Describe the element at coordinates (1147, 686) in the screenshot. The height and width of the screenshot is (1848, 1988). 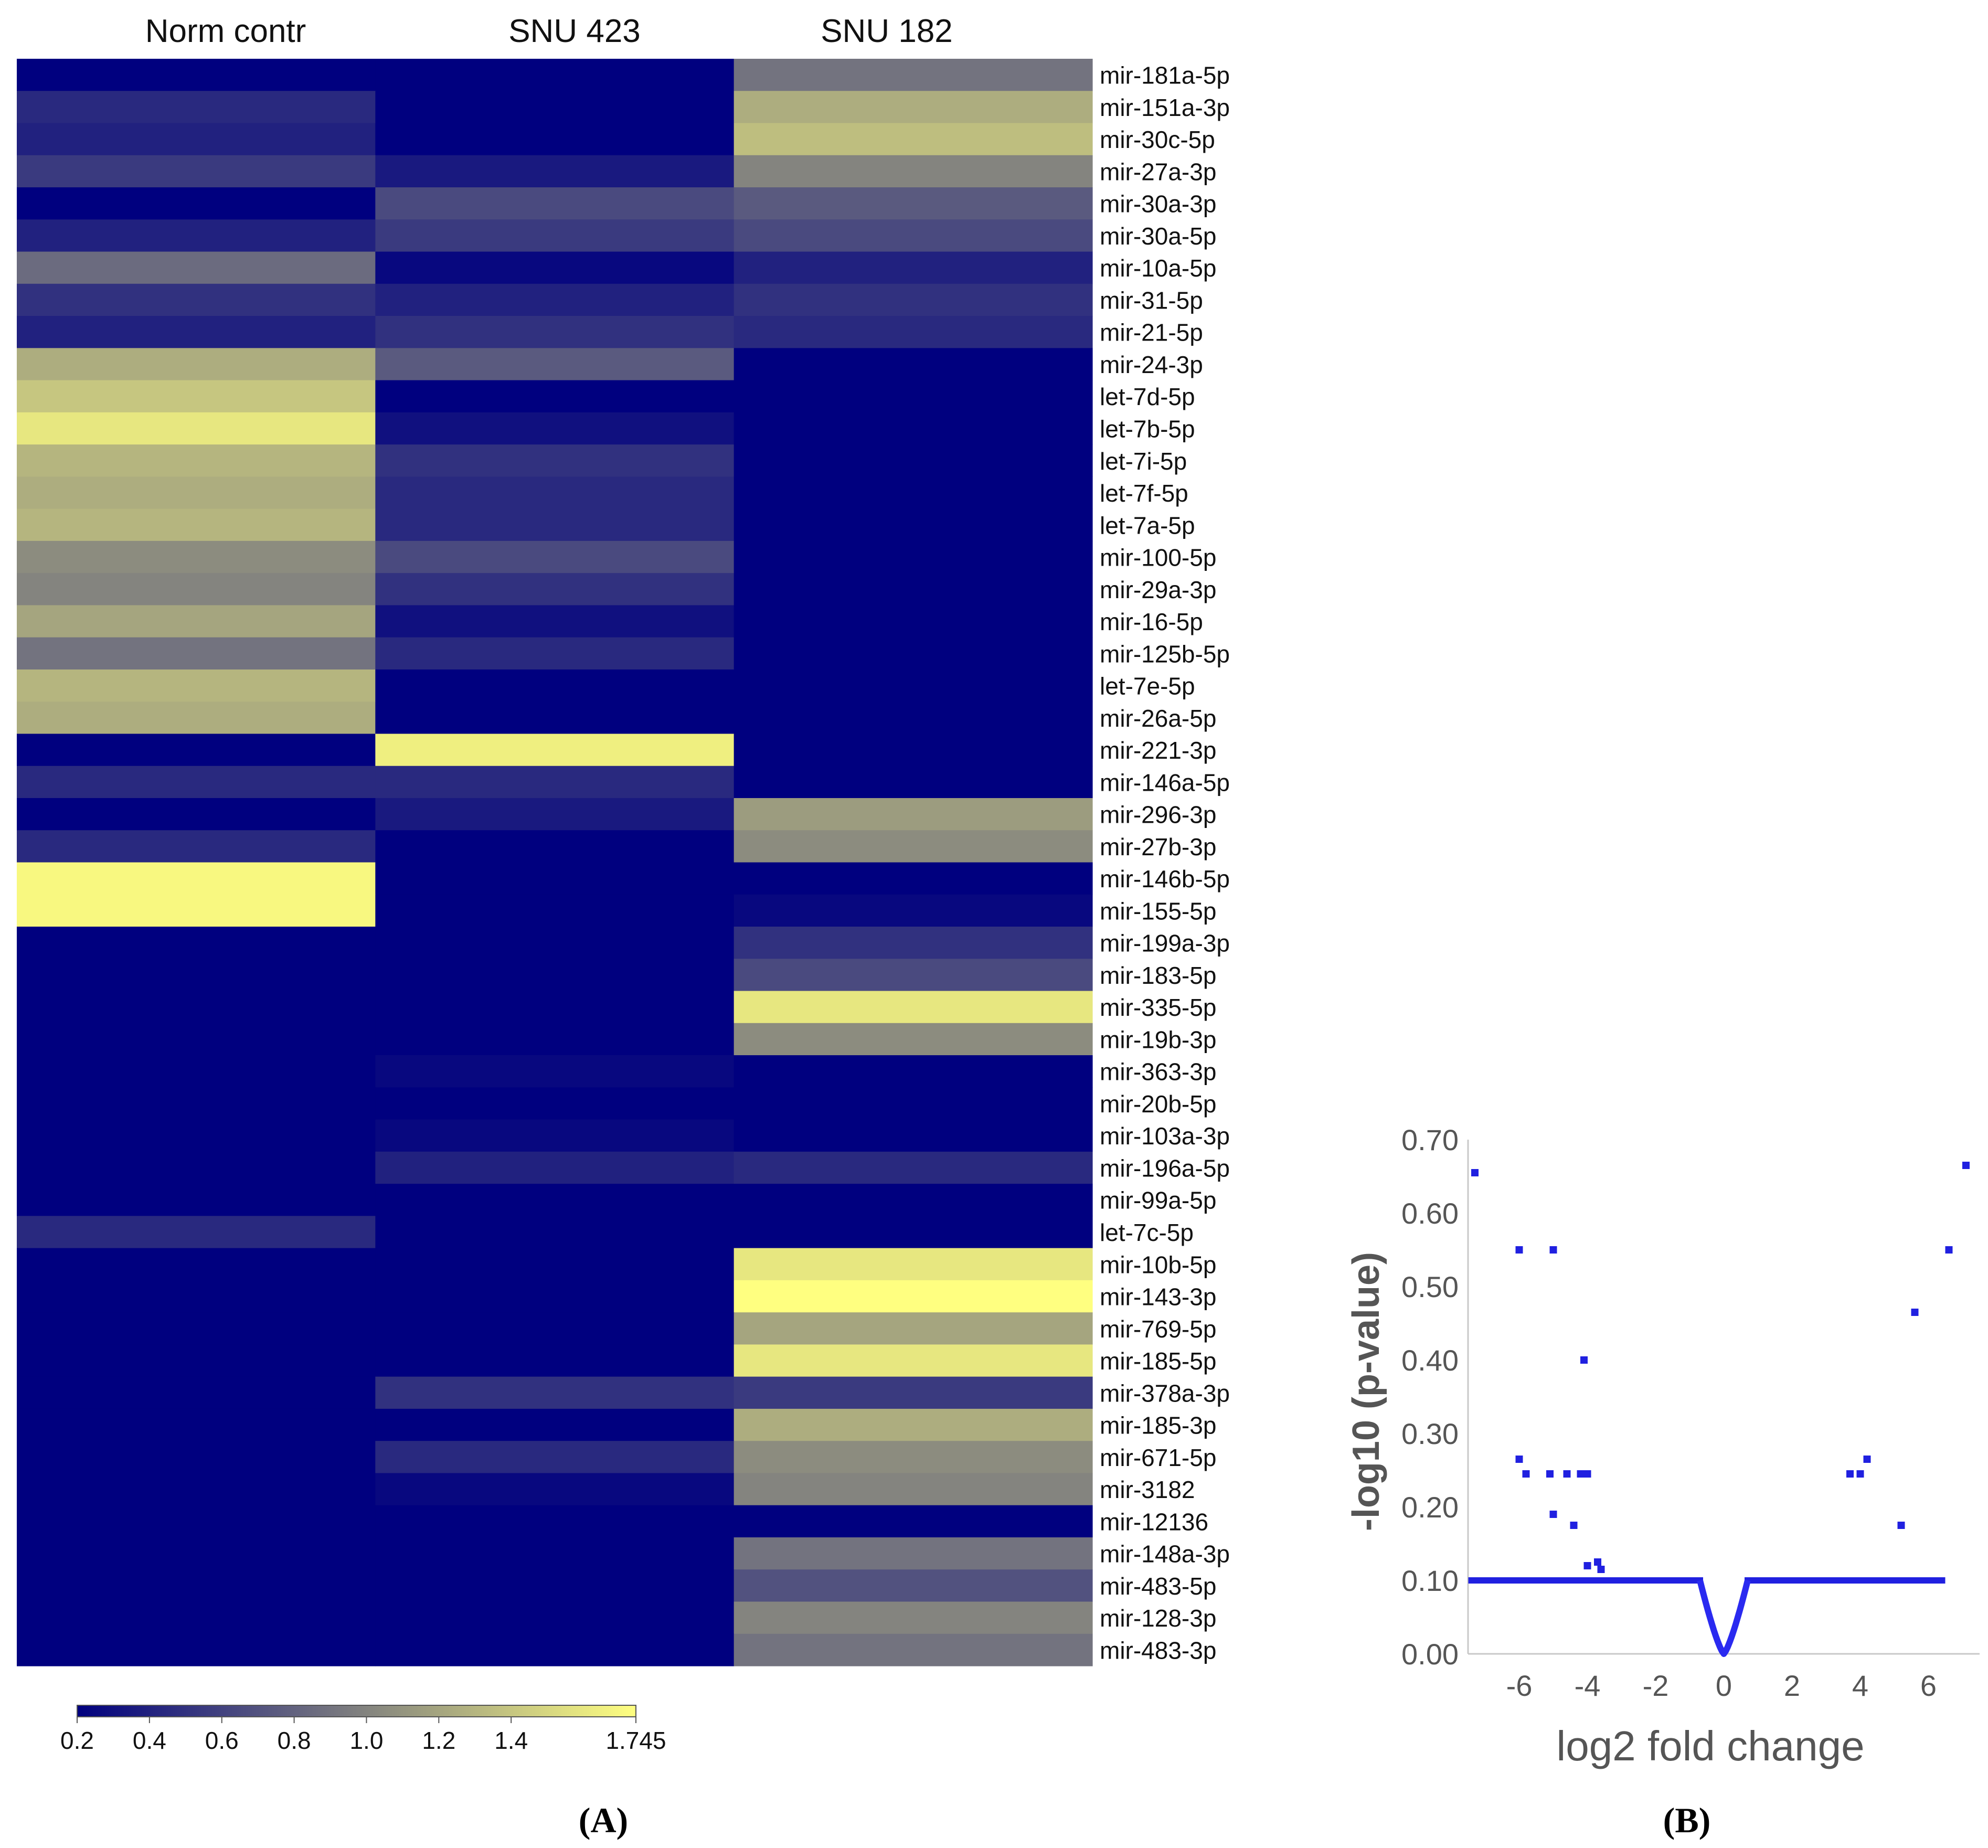
I see `row-label: let-7e-5p` at that location.